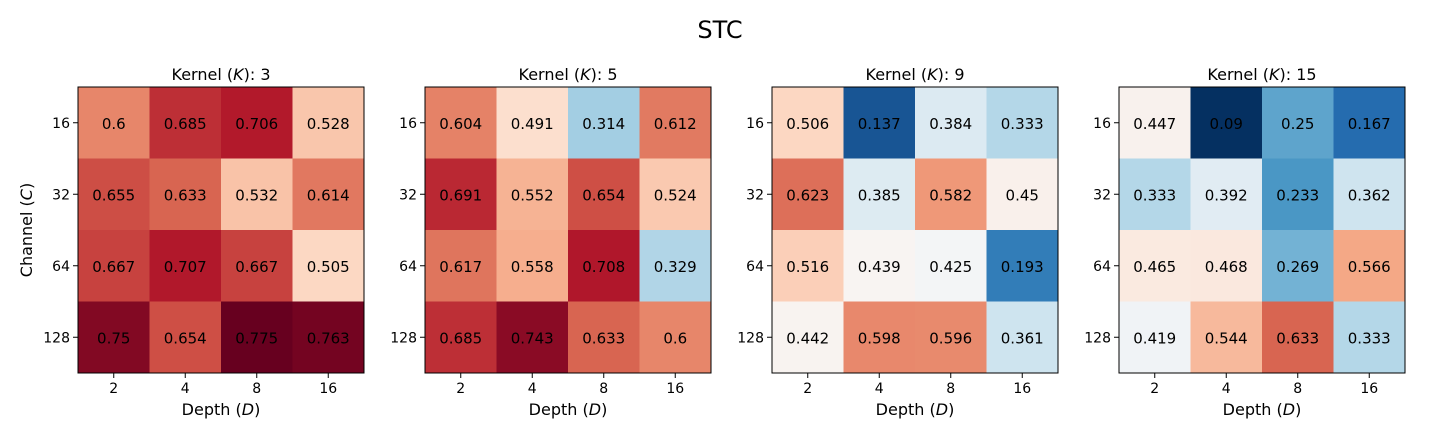 This screenshot has height=432, width=1440. I want to click on cell-value-label: 0.25, so click(1297, 124).